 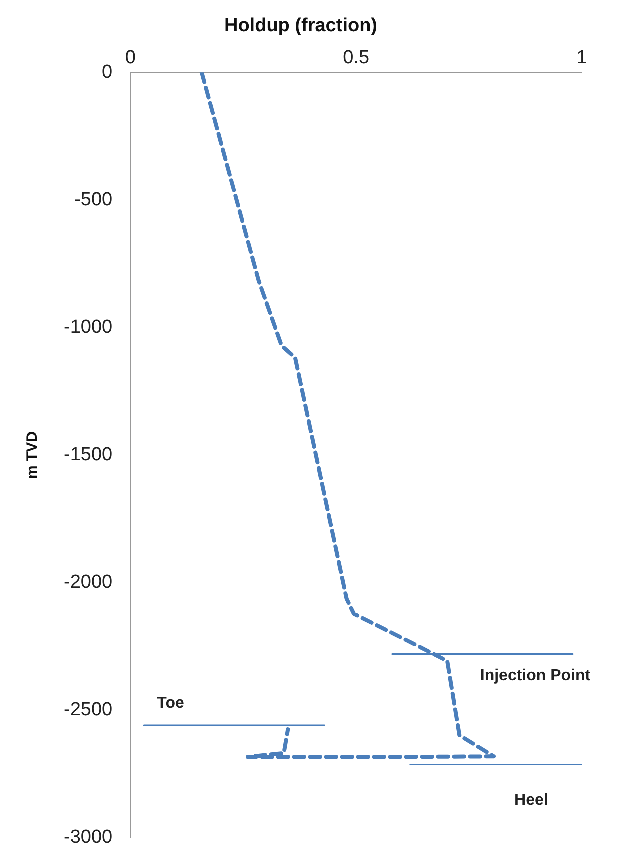 I want to click on x-tick-label: 1, so click(x=582, y=57).